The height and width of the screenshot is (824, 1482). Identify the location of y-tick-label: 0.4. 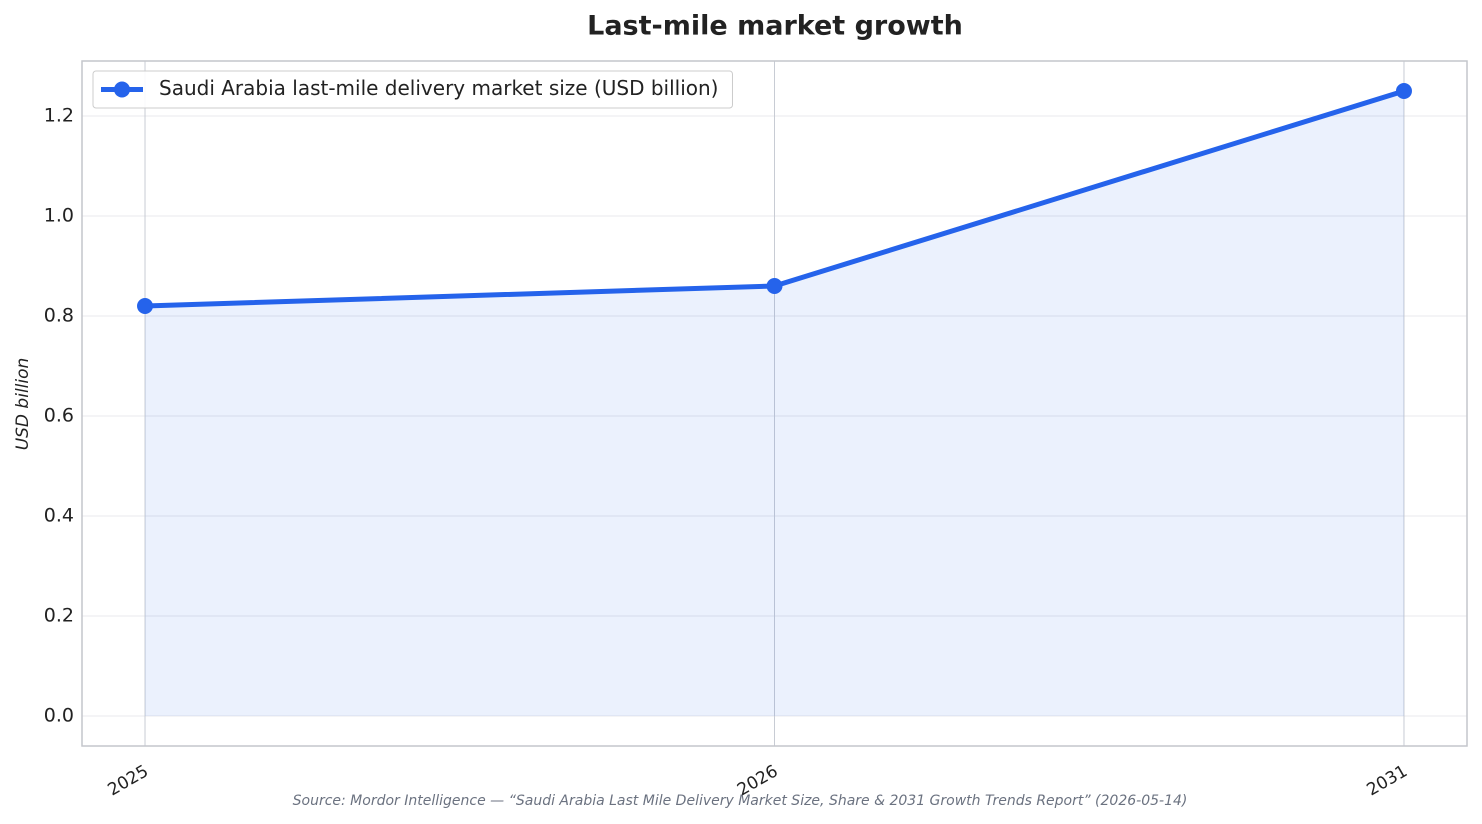
(59, 516).